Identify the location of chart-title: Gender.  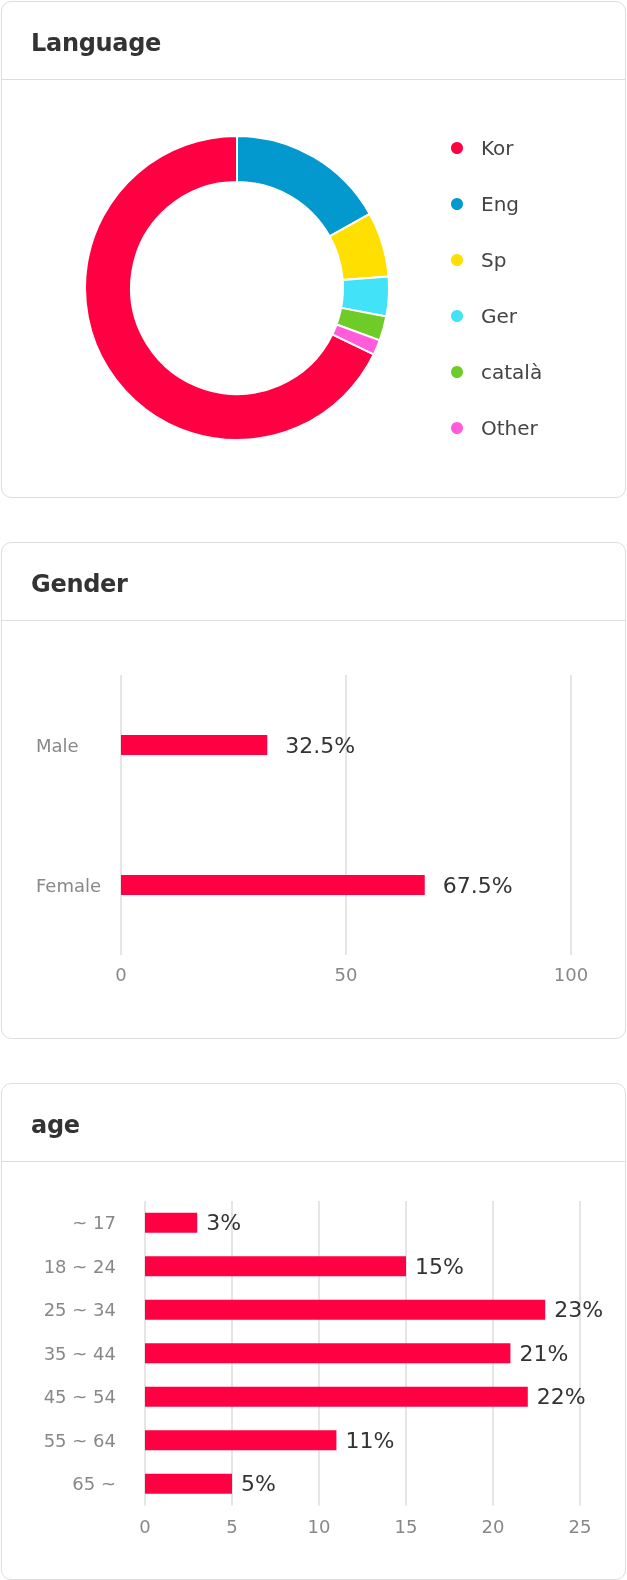
(313, 582).